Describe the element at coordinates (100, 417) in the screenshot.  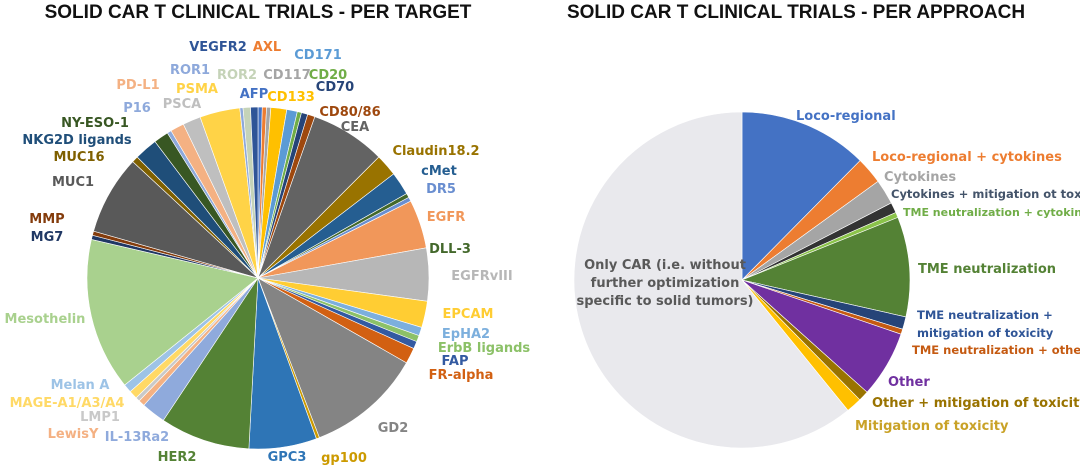
I see `slice-label: LMP1` at that location.